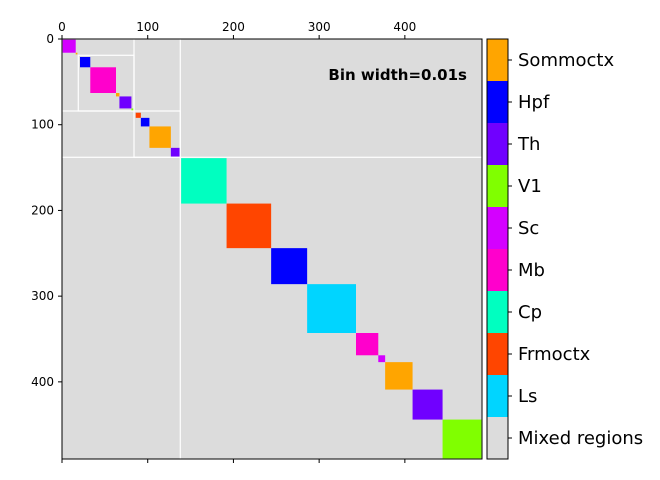  Describe the element at coordinates (42, 382) in the screenshot. I see `y-tick-label-400: 400` at that location.